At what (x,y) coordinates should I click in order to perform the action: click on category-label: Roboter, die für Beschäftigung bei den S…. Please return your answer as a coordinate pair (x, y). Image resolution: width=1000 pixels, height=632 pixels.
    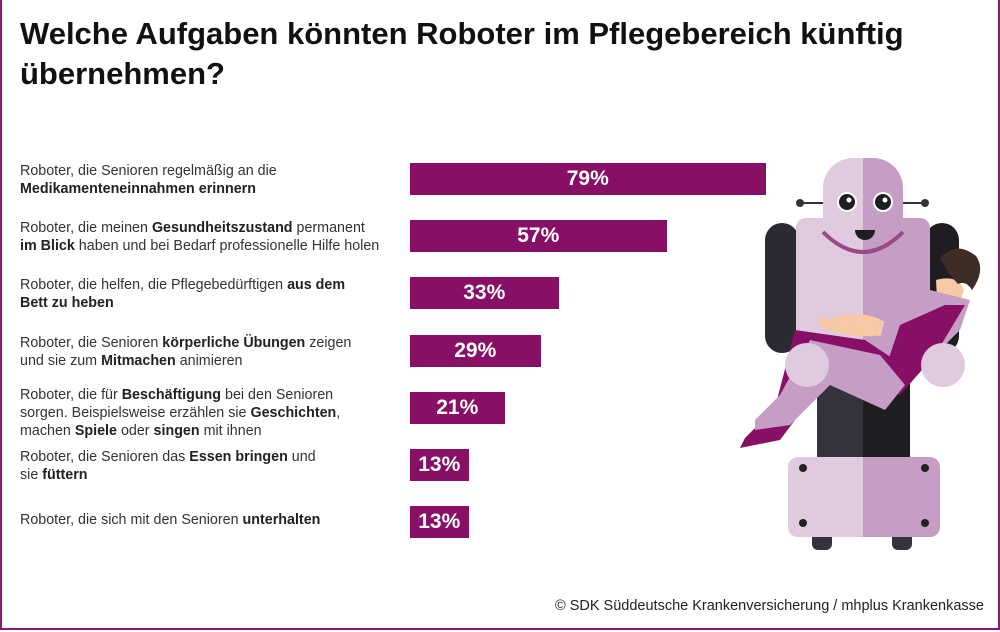
    Looking at the image, I should click on (180, 412).